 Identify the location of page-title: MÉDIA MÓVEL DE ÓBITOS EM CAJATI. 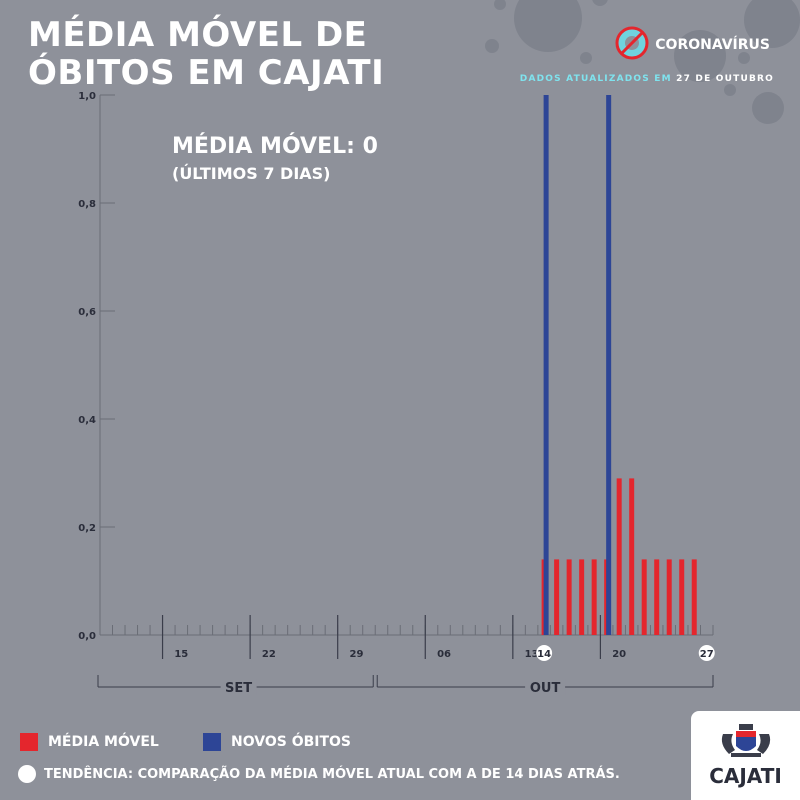
(206, 54).